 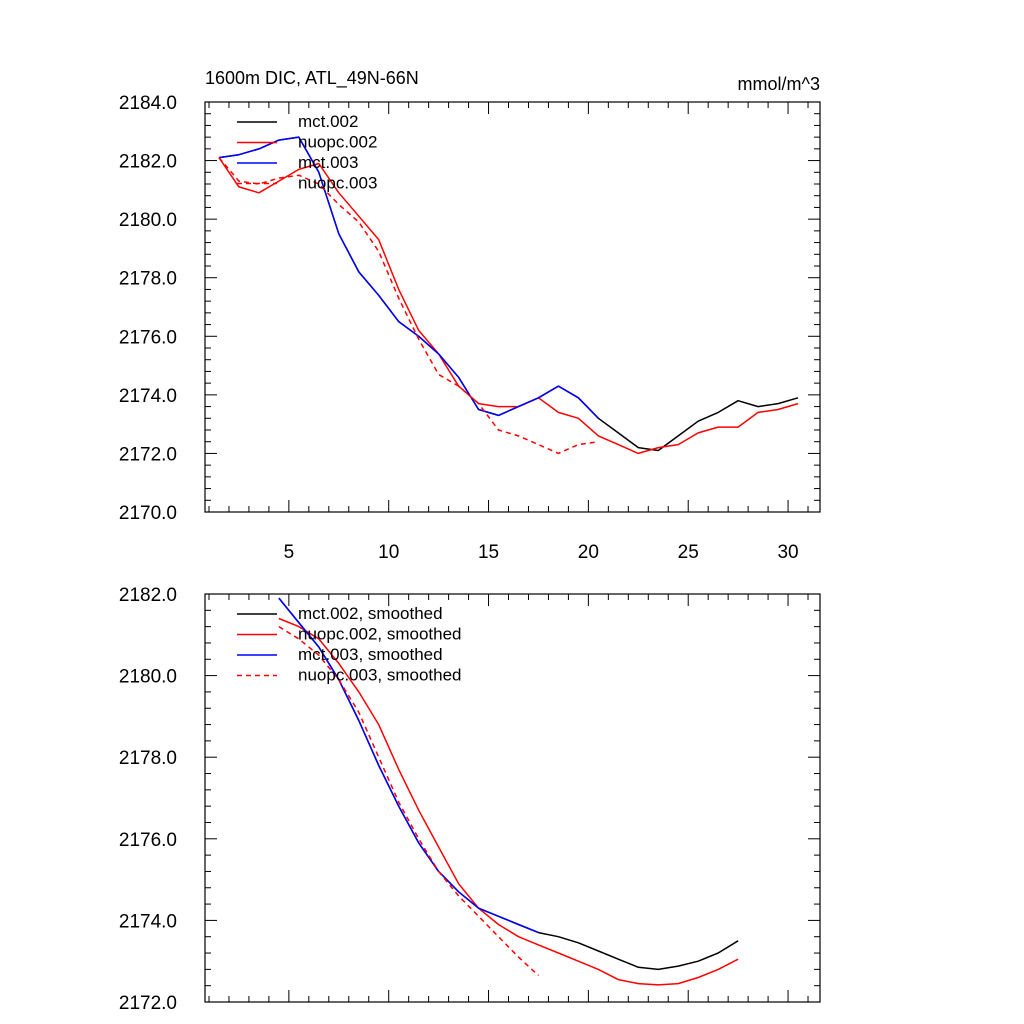 I want to click on legend-label: nuopc.003, smoothed, so click(x=380, y=675).